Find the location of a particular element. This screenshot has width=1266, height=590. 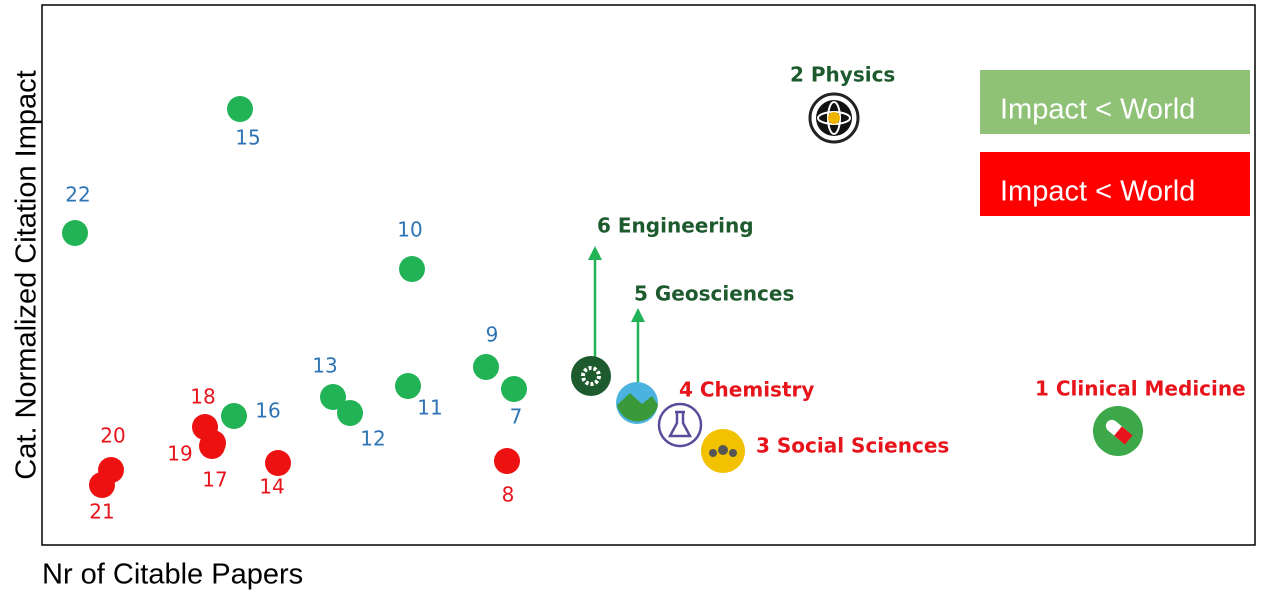

point-label: 13 is located at coordinates (324, 366).